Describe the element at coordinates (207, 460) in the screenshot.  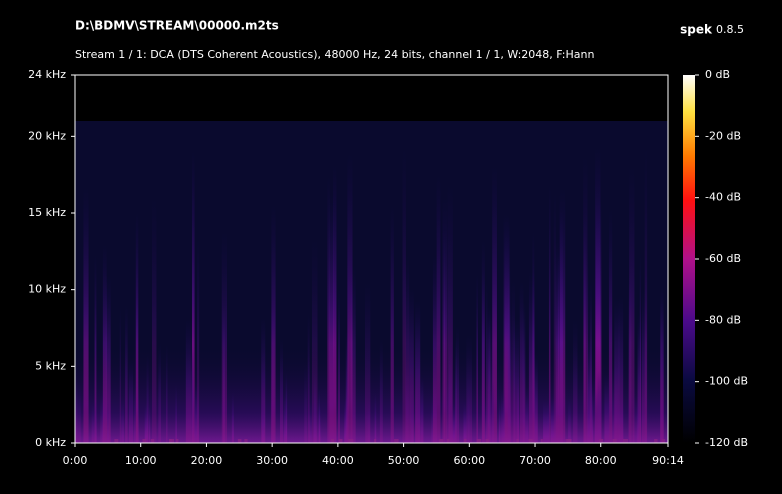
I see `x-tick-label: 20:00` at that location.